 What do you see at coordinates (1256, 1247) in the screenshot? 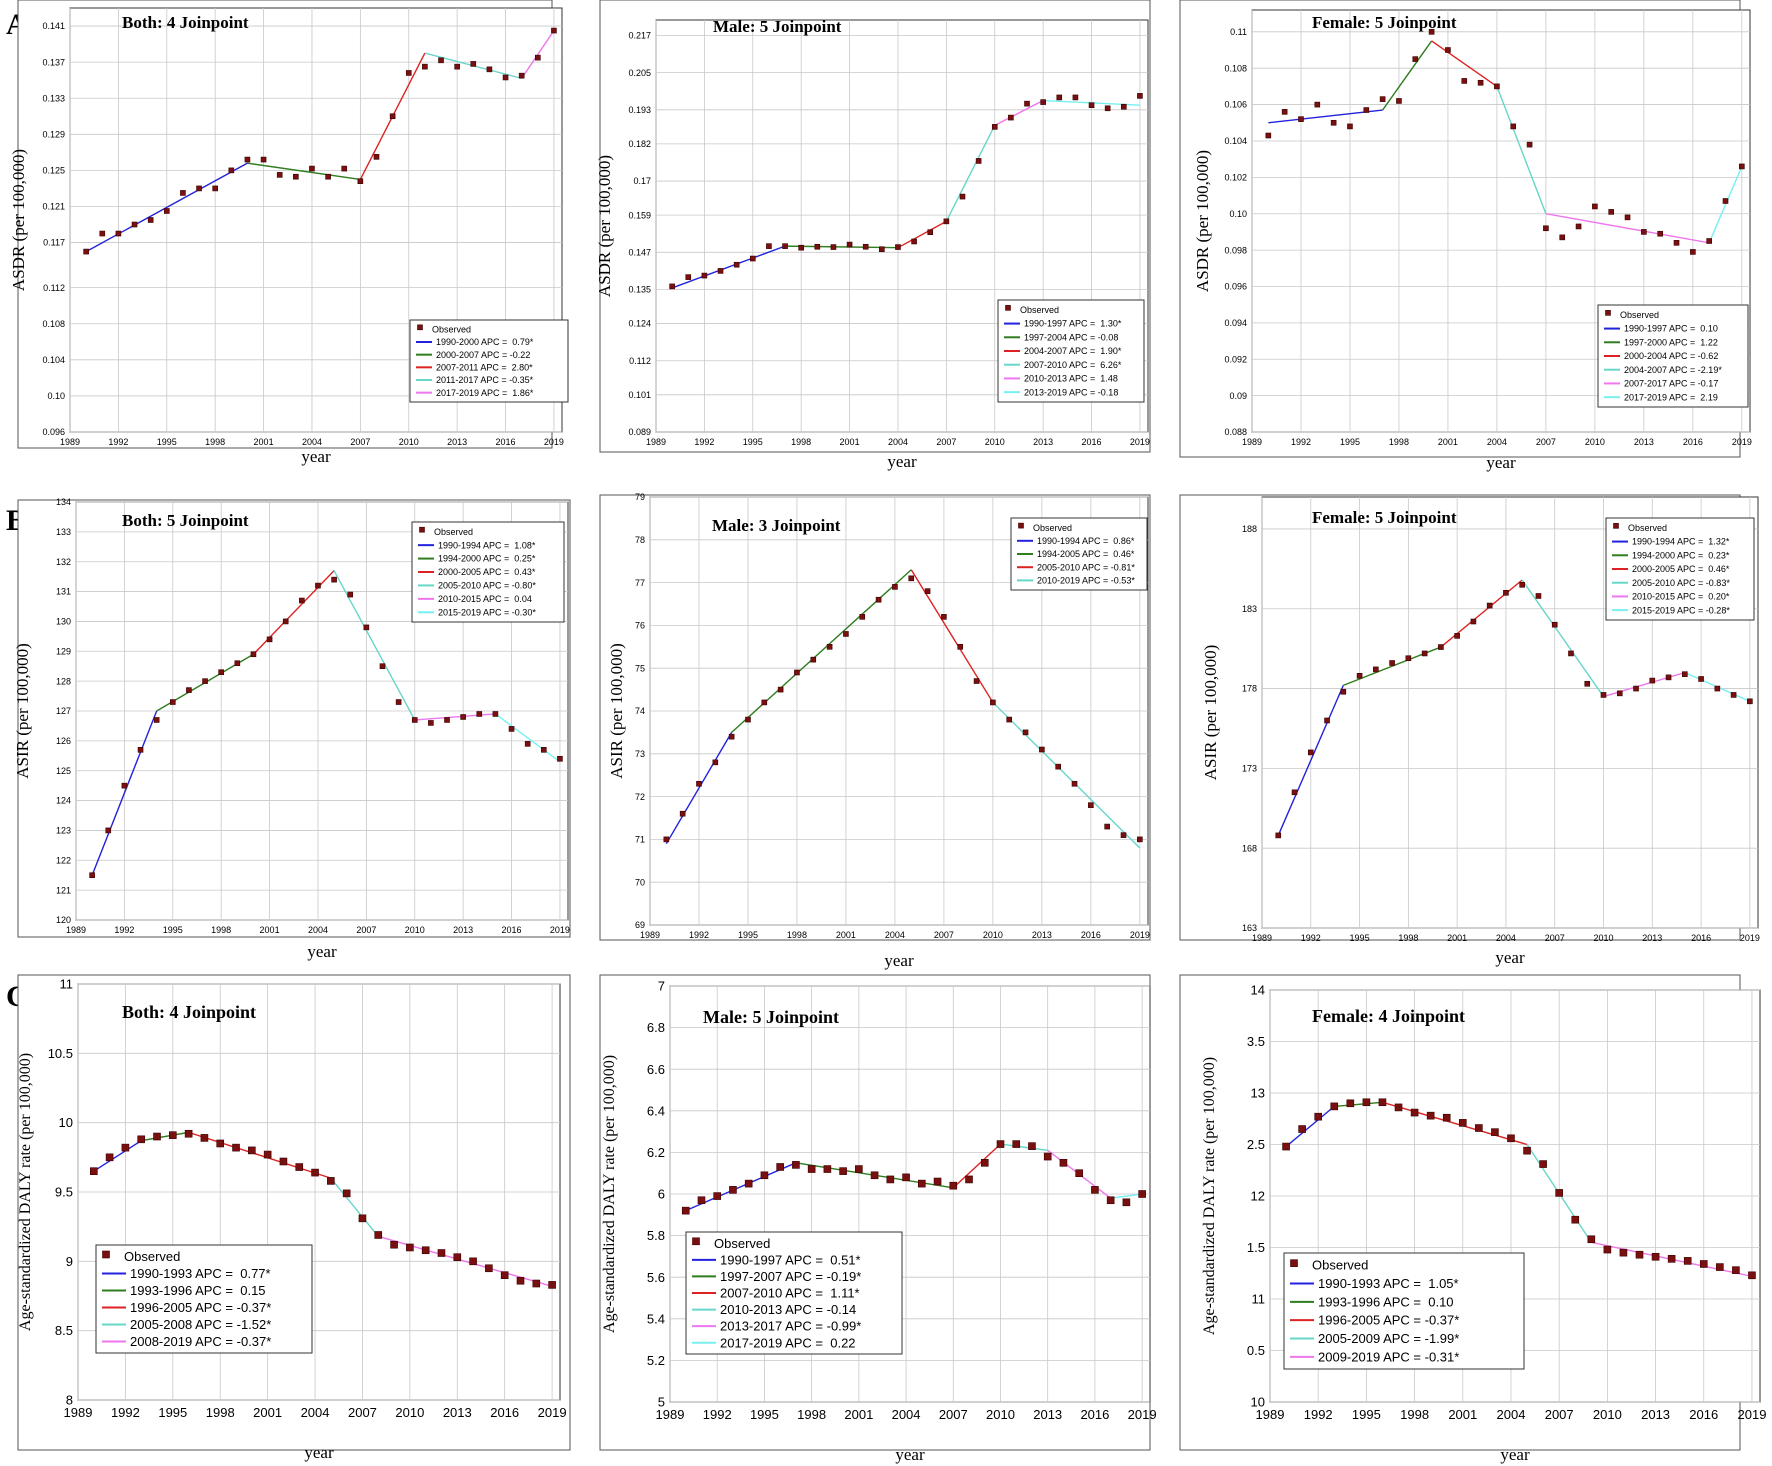
I see `y-tick-label: 1.5` at bounding box center [1256, 1247].